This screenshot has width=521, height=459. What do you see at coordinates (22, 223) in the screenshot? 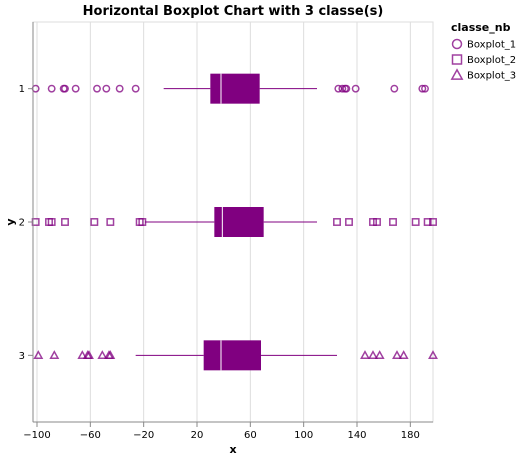
I see `y-tick-label: 2` at bounding box center [22, 223].